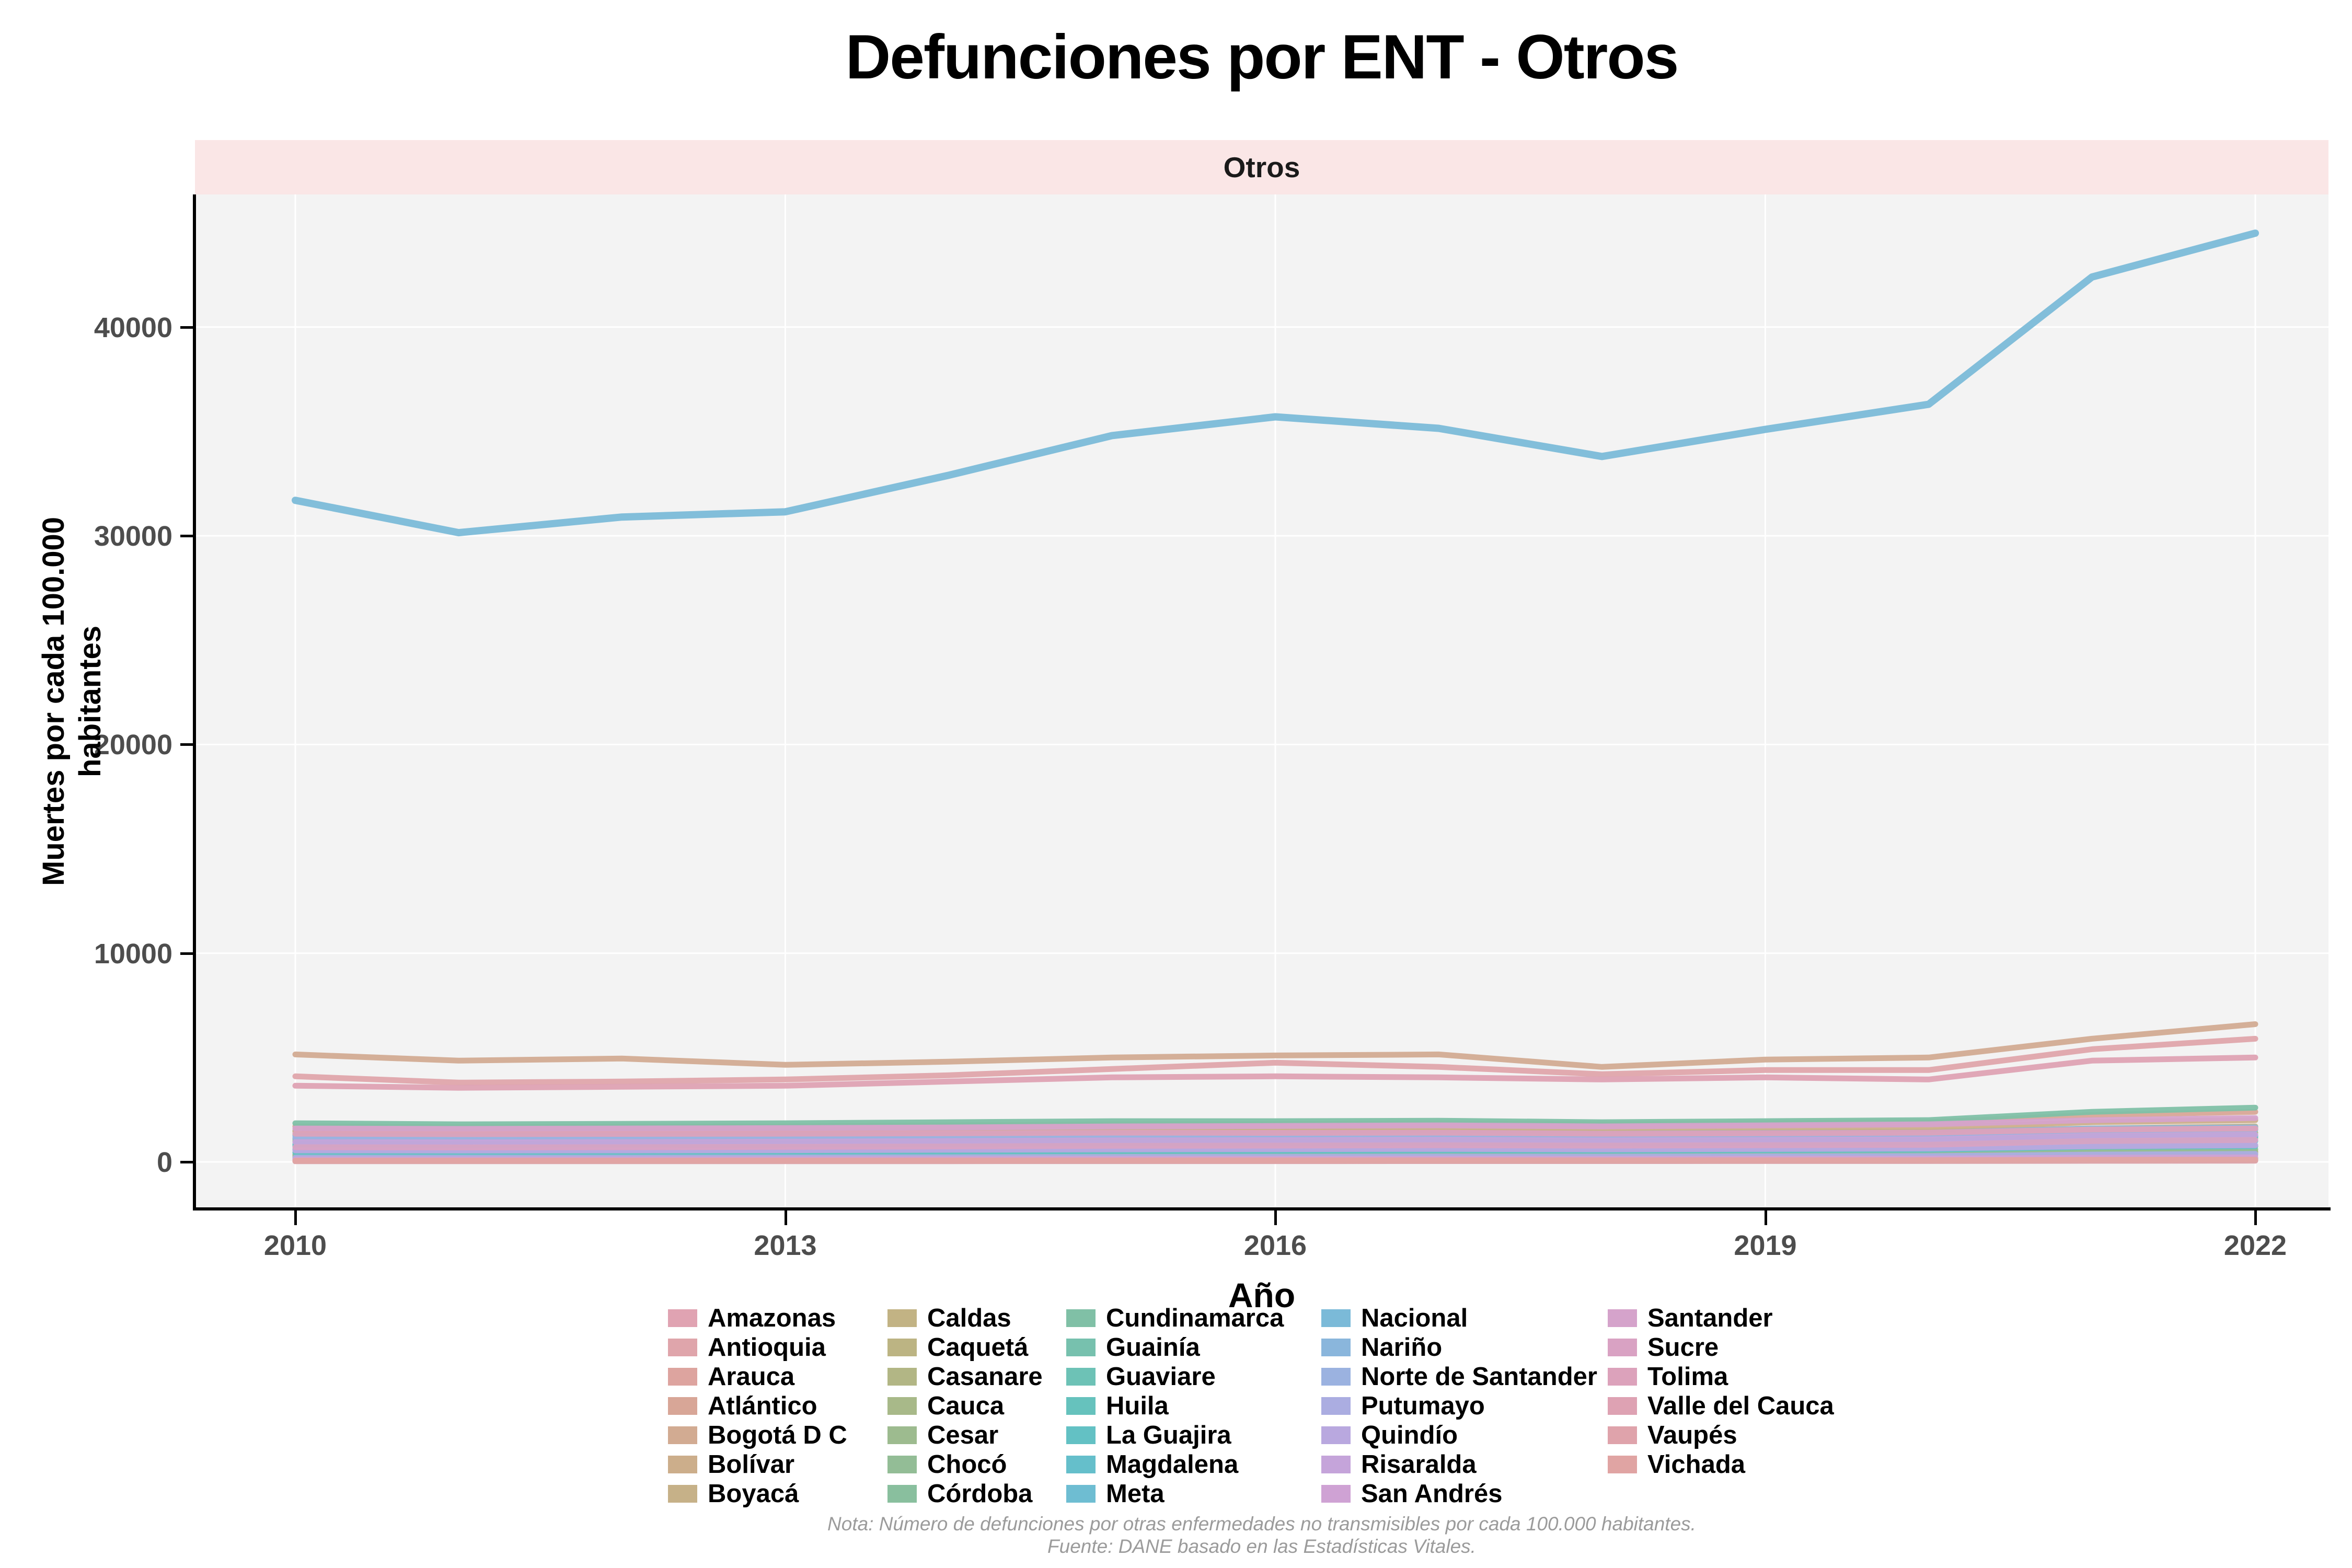  I want to click on legend-item-valle-del-cauca: Valle del Cauca, so click(1721, 1406).